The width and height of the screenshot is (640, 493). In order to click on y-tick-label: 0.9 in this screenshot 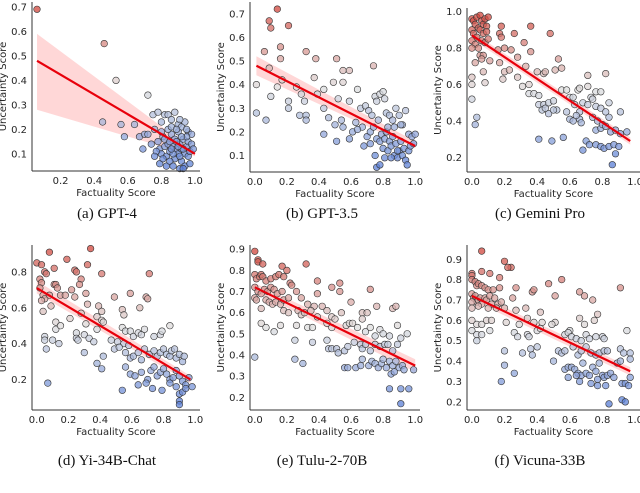, I will do `click(237, 250)`.